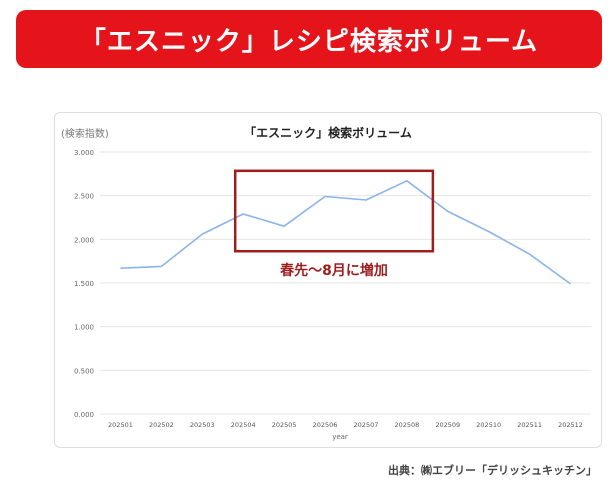  I want to click on title-banner: 「エスニック」レシピ検索ボリューム, so click(309, 39).